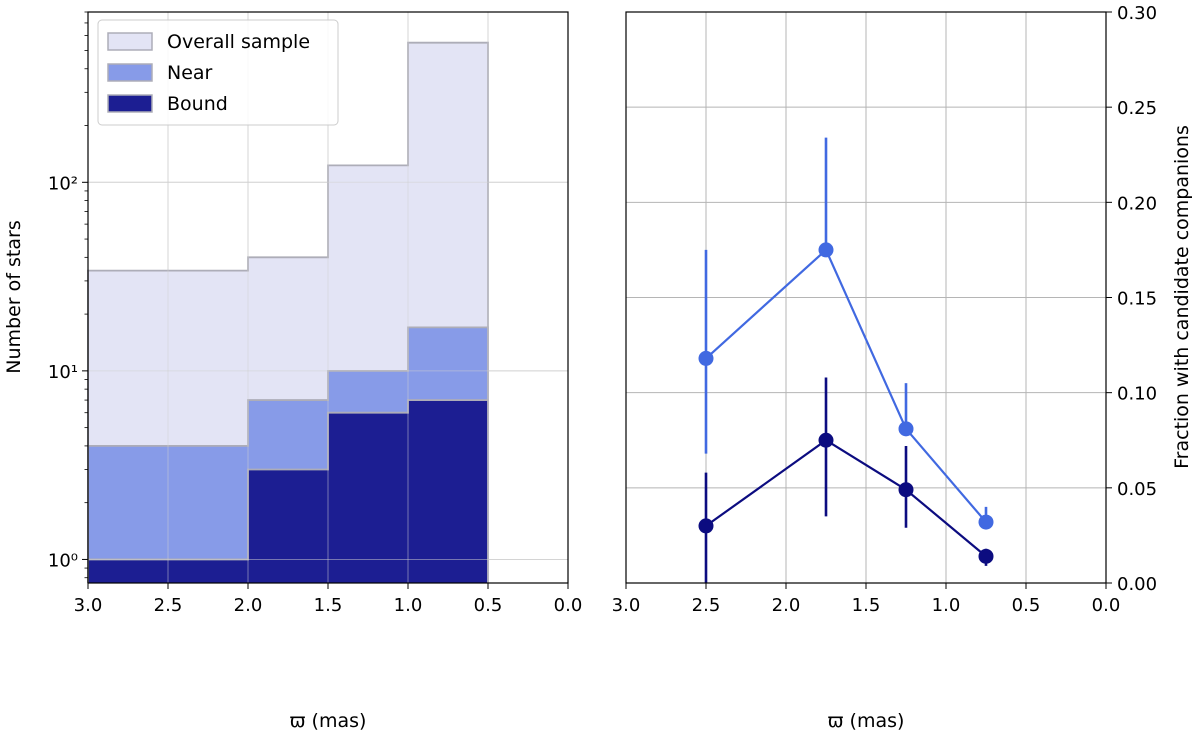  What do you see at coordinates (946, 605) in the screenshot?
I see `right-x-tick-label: 1.0` at bounding box center [946, 605].